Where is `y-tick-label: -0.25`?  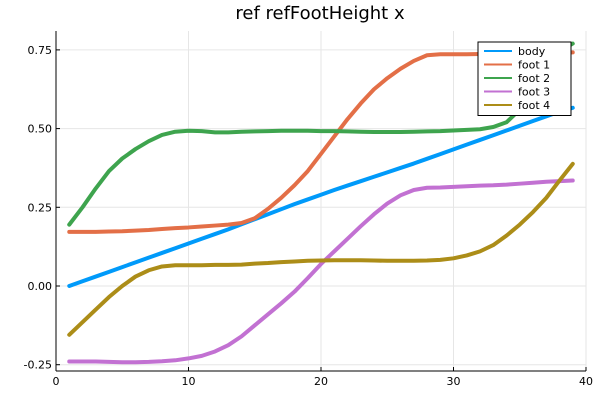 y-tick-label: -0.25 is located at coordinates (38, 365).